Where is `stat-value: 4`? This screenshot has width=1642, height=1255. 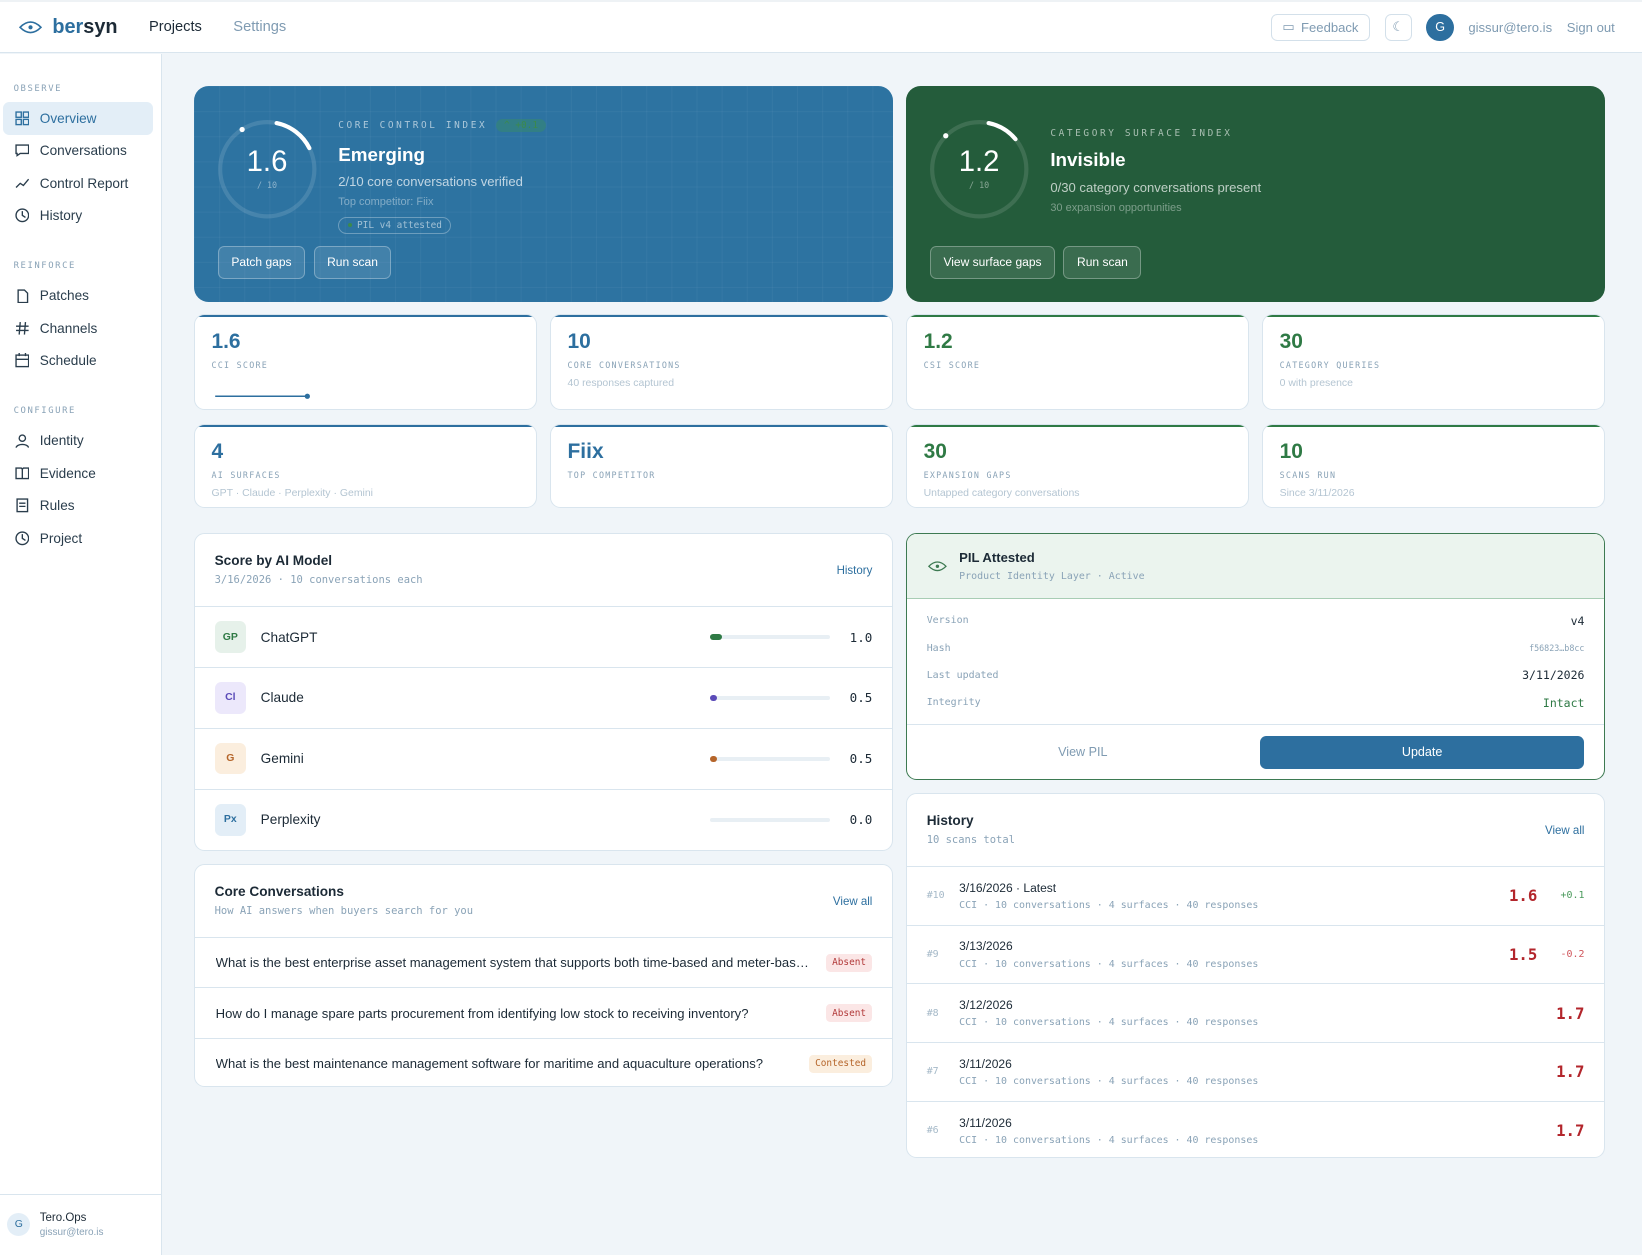 stat-value: 4 is located at coordinates (217, 451).